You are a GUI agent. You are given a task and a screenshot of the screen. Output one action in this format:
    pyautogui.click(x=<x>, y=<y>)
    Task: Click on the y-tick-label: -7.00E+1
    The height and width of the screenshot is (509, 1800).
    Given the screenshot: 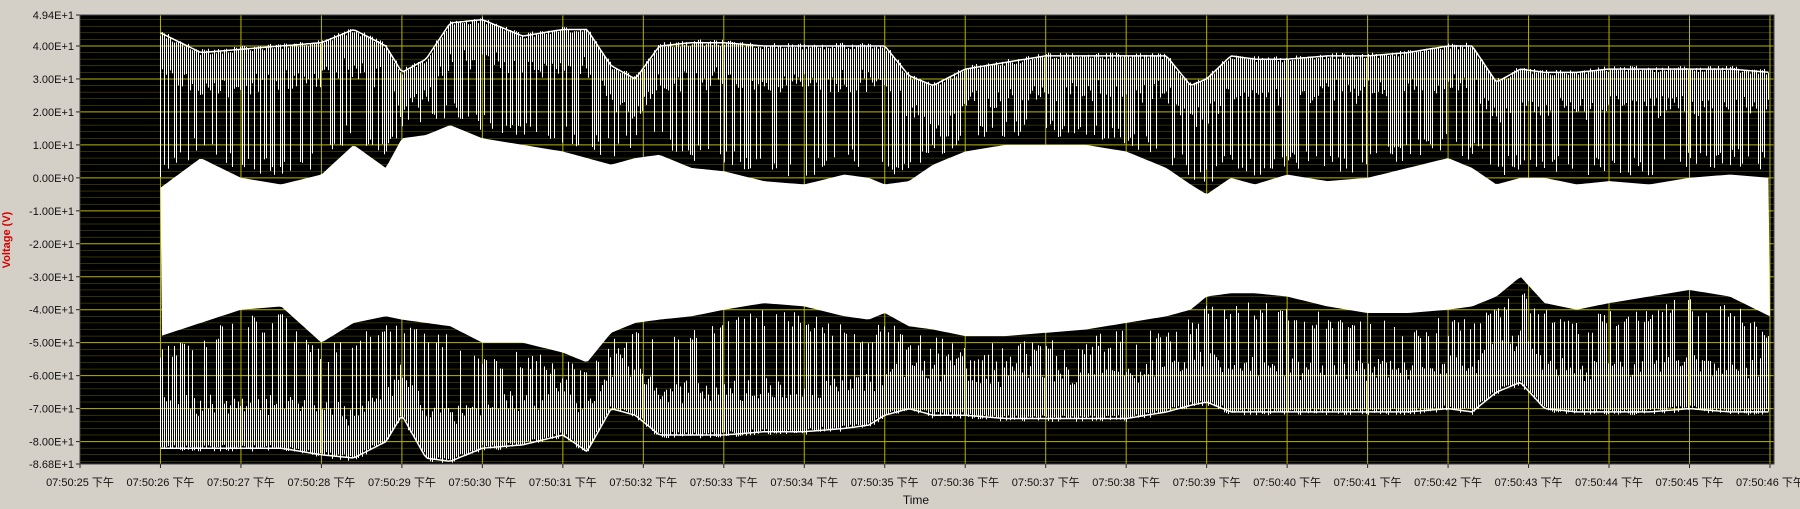 What is the action you would take?
    pyautogui.click(x=51, y=410)
    